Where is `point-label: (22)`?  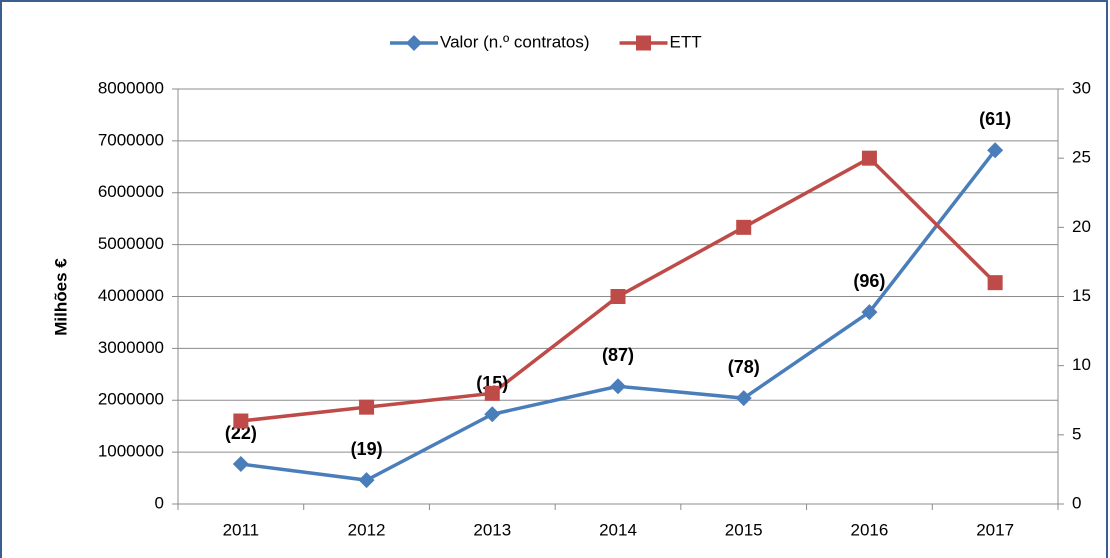 point-label: (22) is located at coordinates (241, 433).